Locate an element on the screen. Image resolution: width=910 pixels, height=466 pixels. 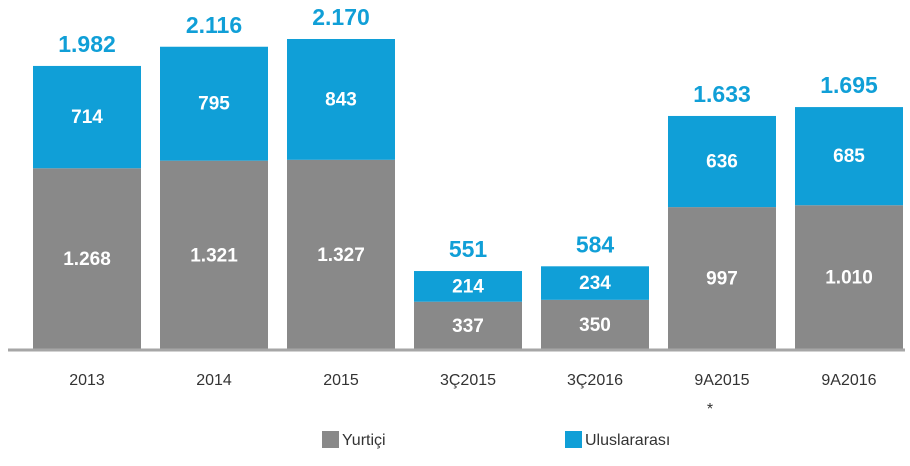
x-tick-label: 2014 is located at coordinates (214, 380).